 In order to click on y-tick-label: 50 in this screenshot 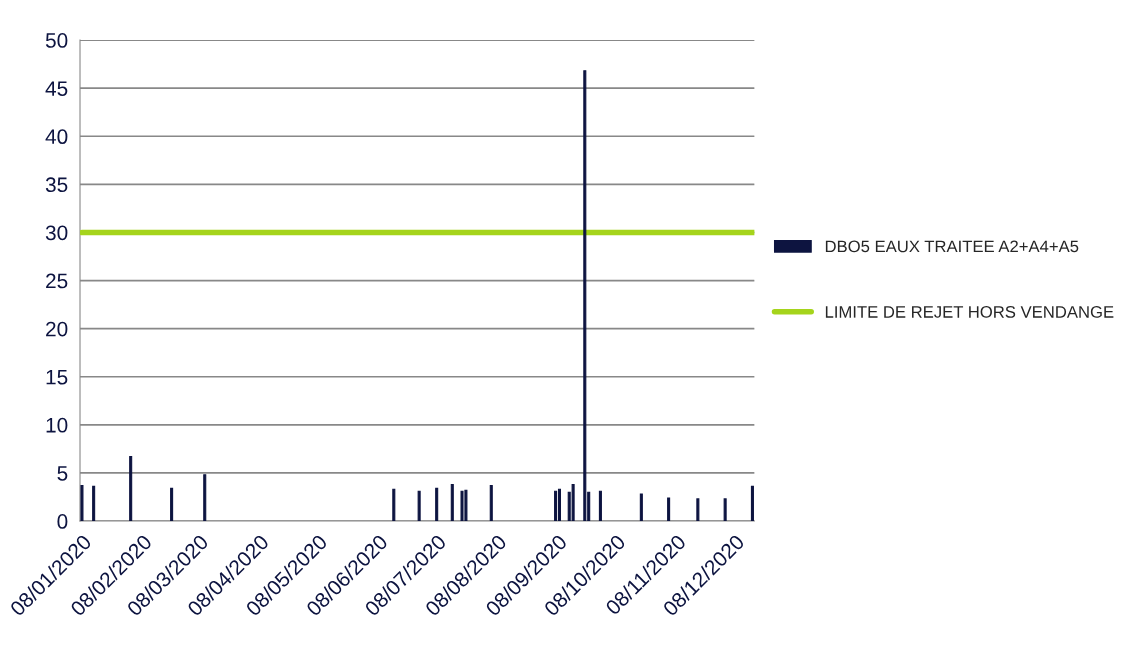, I will do `click(56, 40)`.